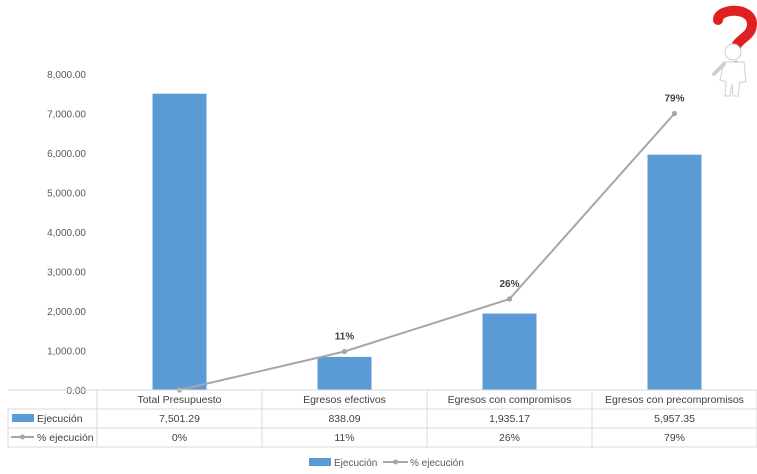 Image resolution: width=757 pixels, height=474 pixels. What do you see at coordinates (66, 194) in the screenshot?
I see `y-tick-label: 5,000.00` at bounding box center [66, 194].